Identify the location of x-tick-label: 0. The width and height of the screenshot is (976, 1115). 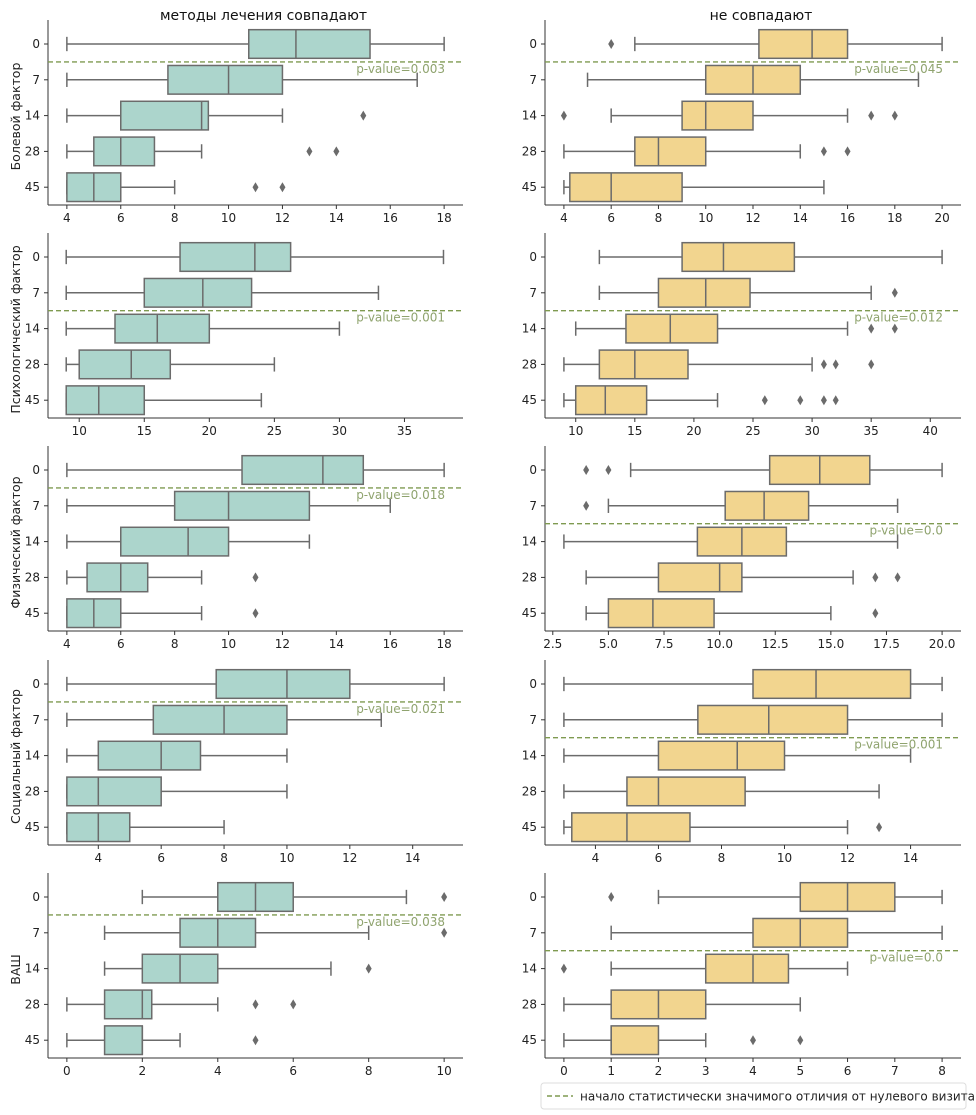
(564, 1071).